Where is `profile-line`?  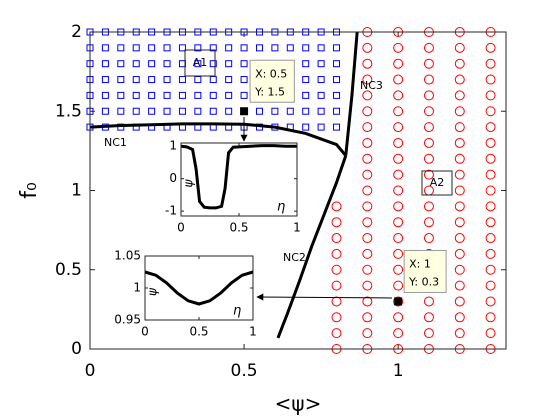 profile-line is located at coordinates (199, 288).